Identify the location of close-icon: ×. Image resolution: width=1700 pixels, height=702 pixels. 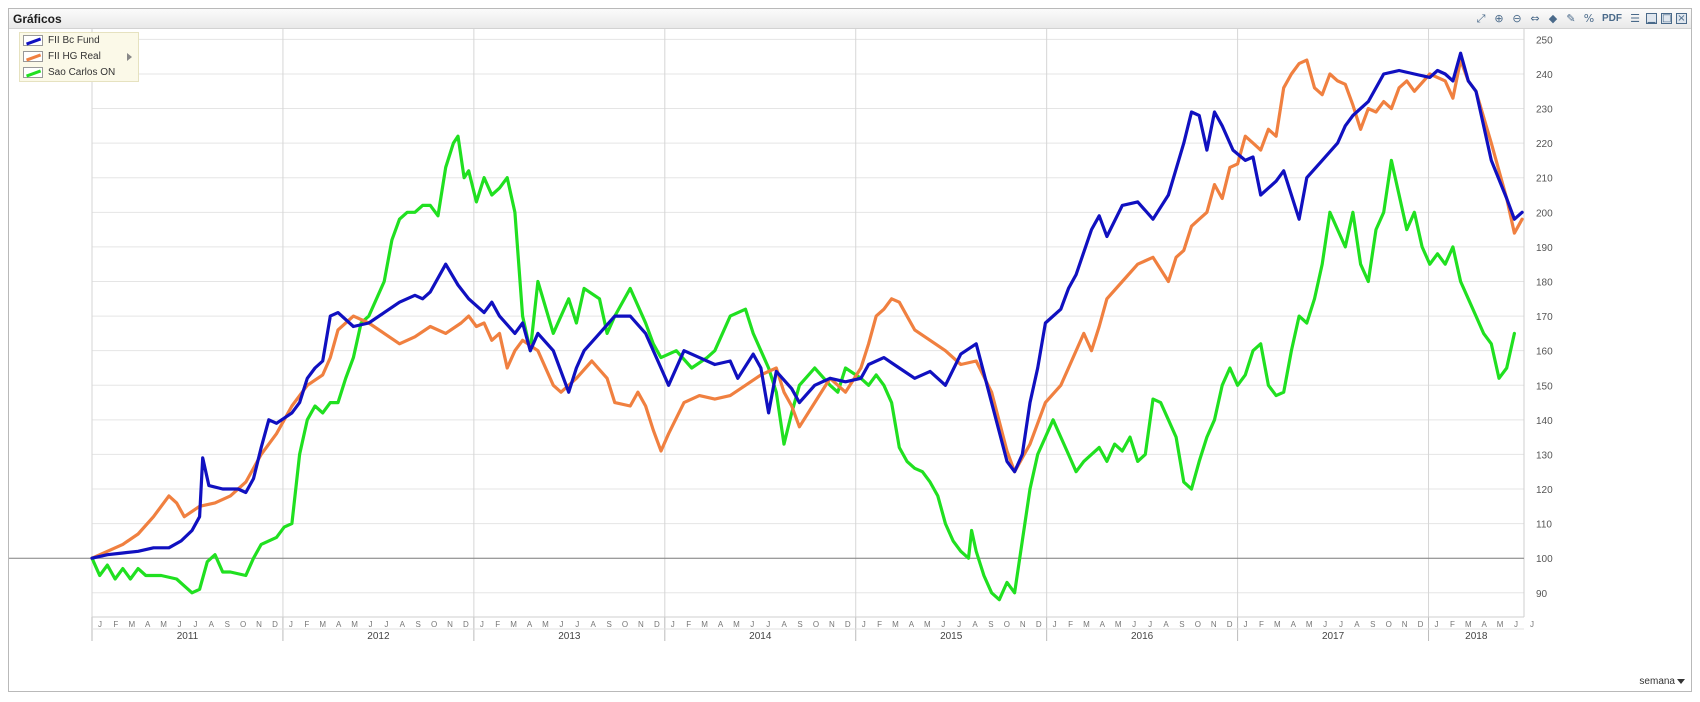
(1681, 18).